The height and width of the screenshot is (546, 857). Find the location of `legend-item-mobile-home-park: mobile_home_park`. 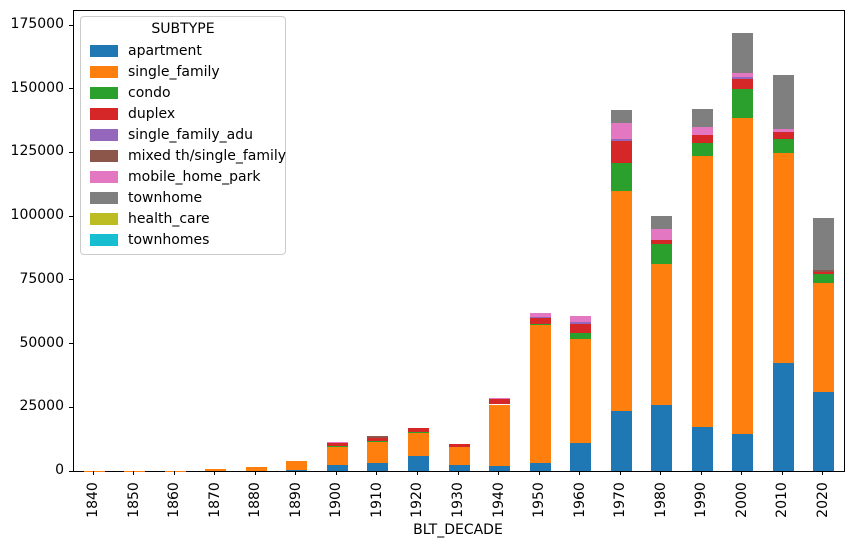

legend-item-mobile-home-park: mobile_home_park is located at coordinates (183, 176).